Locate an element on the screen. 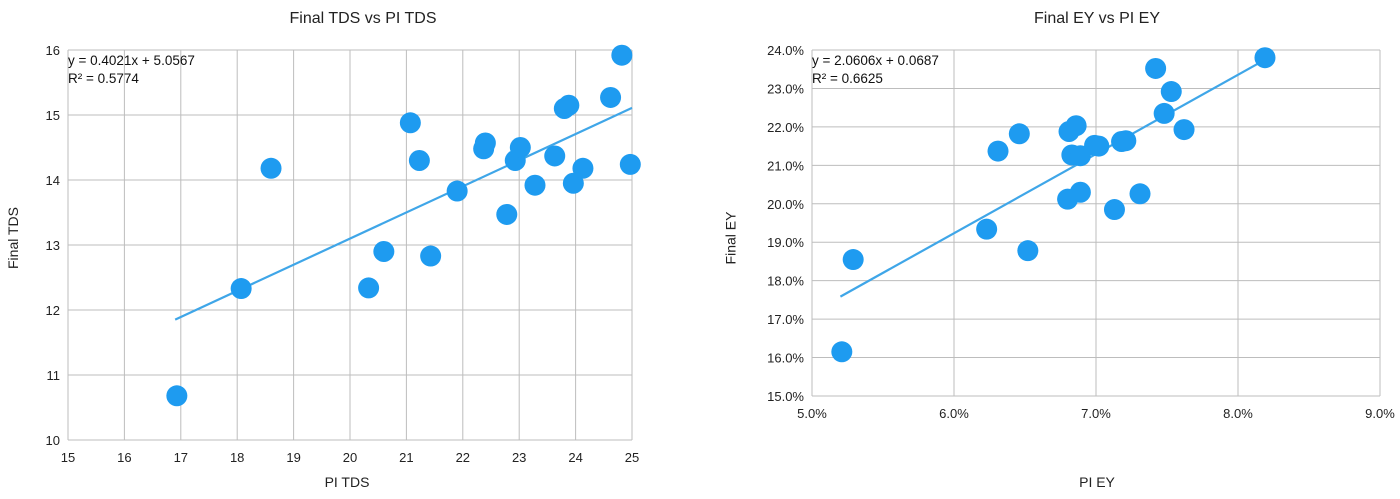  x-tick-label-ey: 9.0% is located at coordinates (1380, 413).